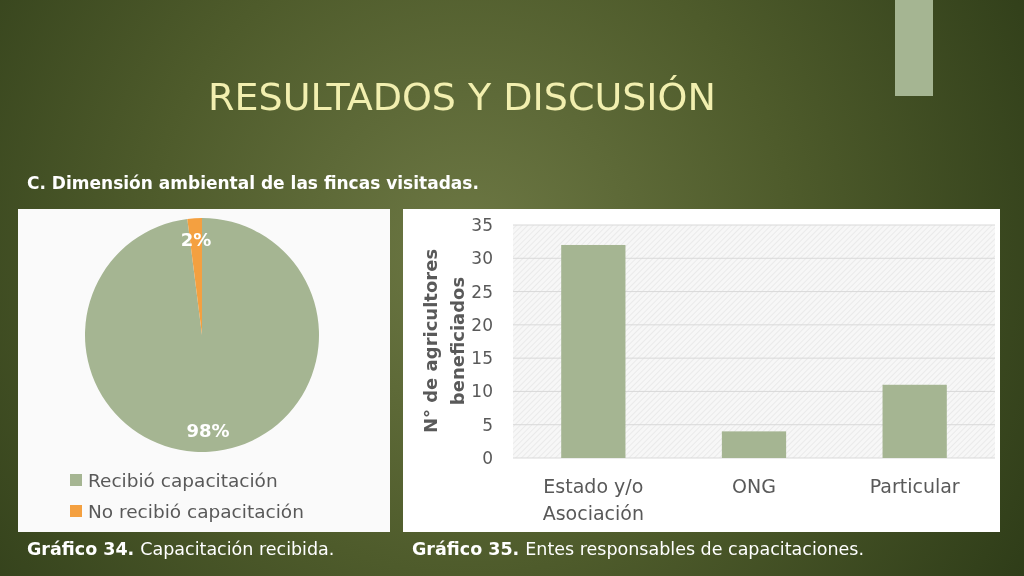 The width and height of the screenshot is (1024, 576). Describe the element at coordinates (81, 549) in the screenshot. I see `text: Gráfico 34.` at that location.